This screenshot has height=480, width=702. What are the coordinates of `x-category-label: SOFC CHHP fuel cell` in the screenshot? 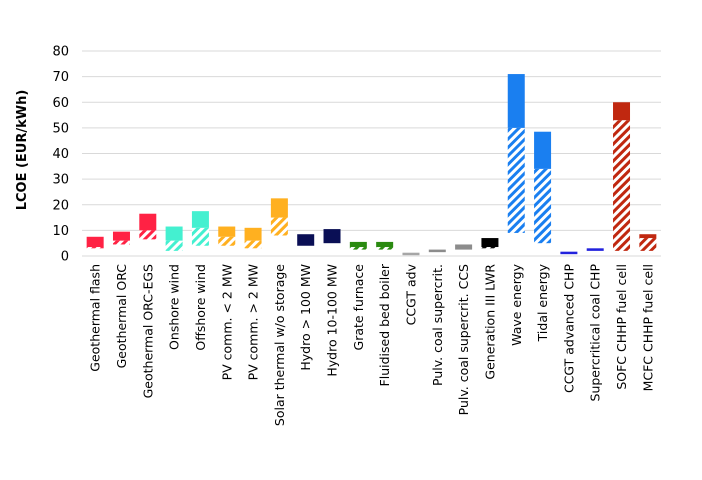 It's located at (621, 327).